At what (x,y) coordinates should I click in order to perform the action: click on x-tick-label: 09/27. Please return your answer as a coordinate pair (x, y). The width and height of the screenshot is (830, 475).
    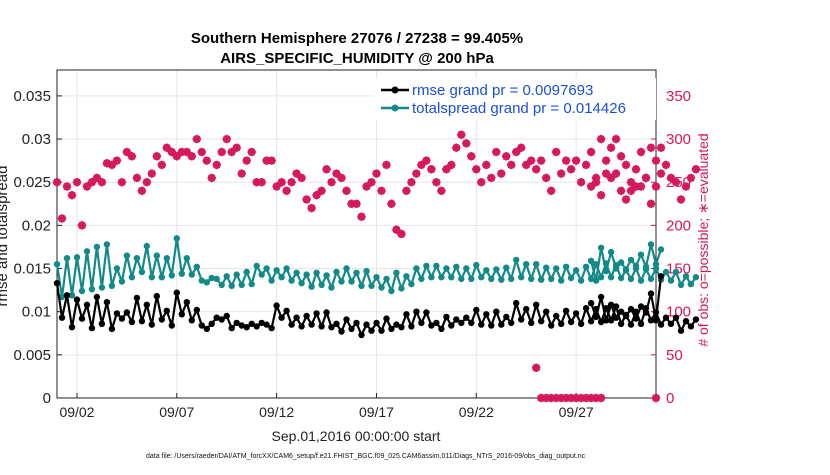
    Looking at the image, I should click on (576, 412).